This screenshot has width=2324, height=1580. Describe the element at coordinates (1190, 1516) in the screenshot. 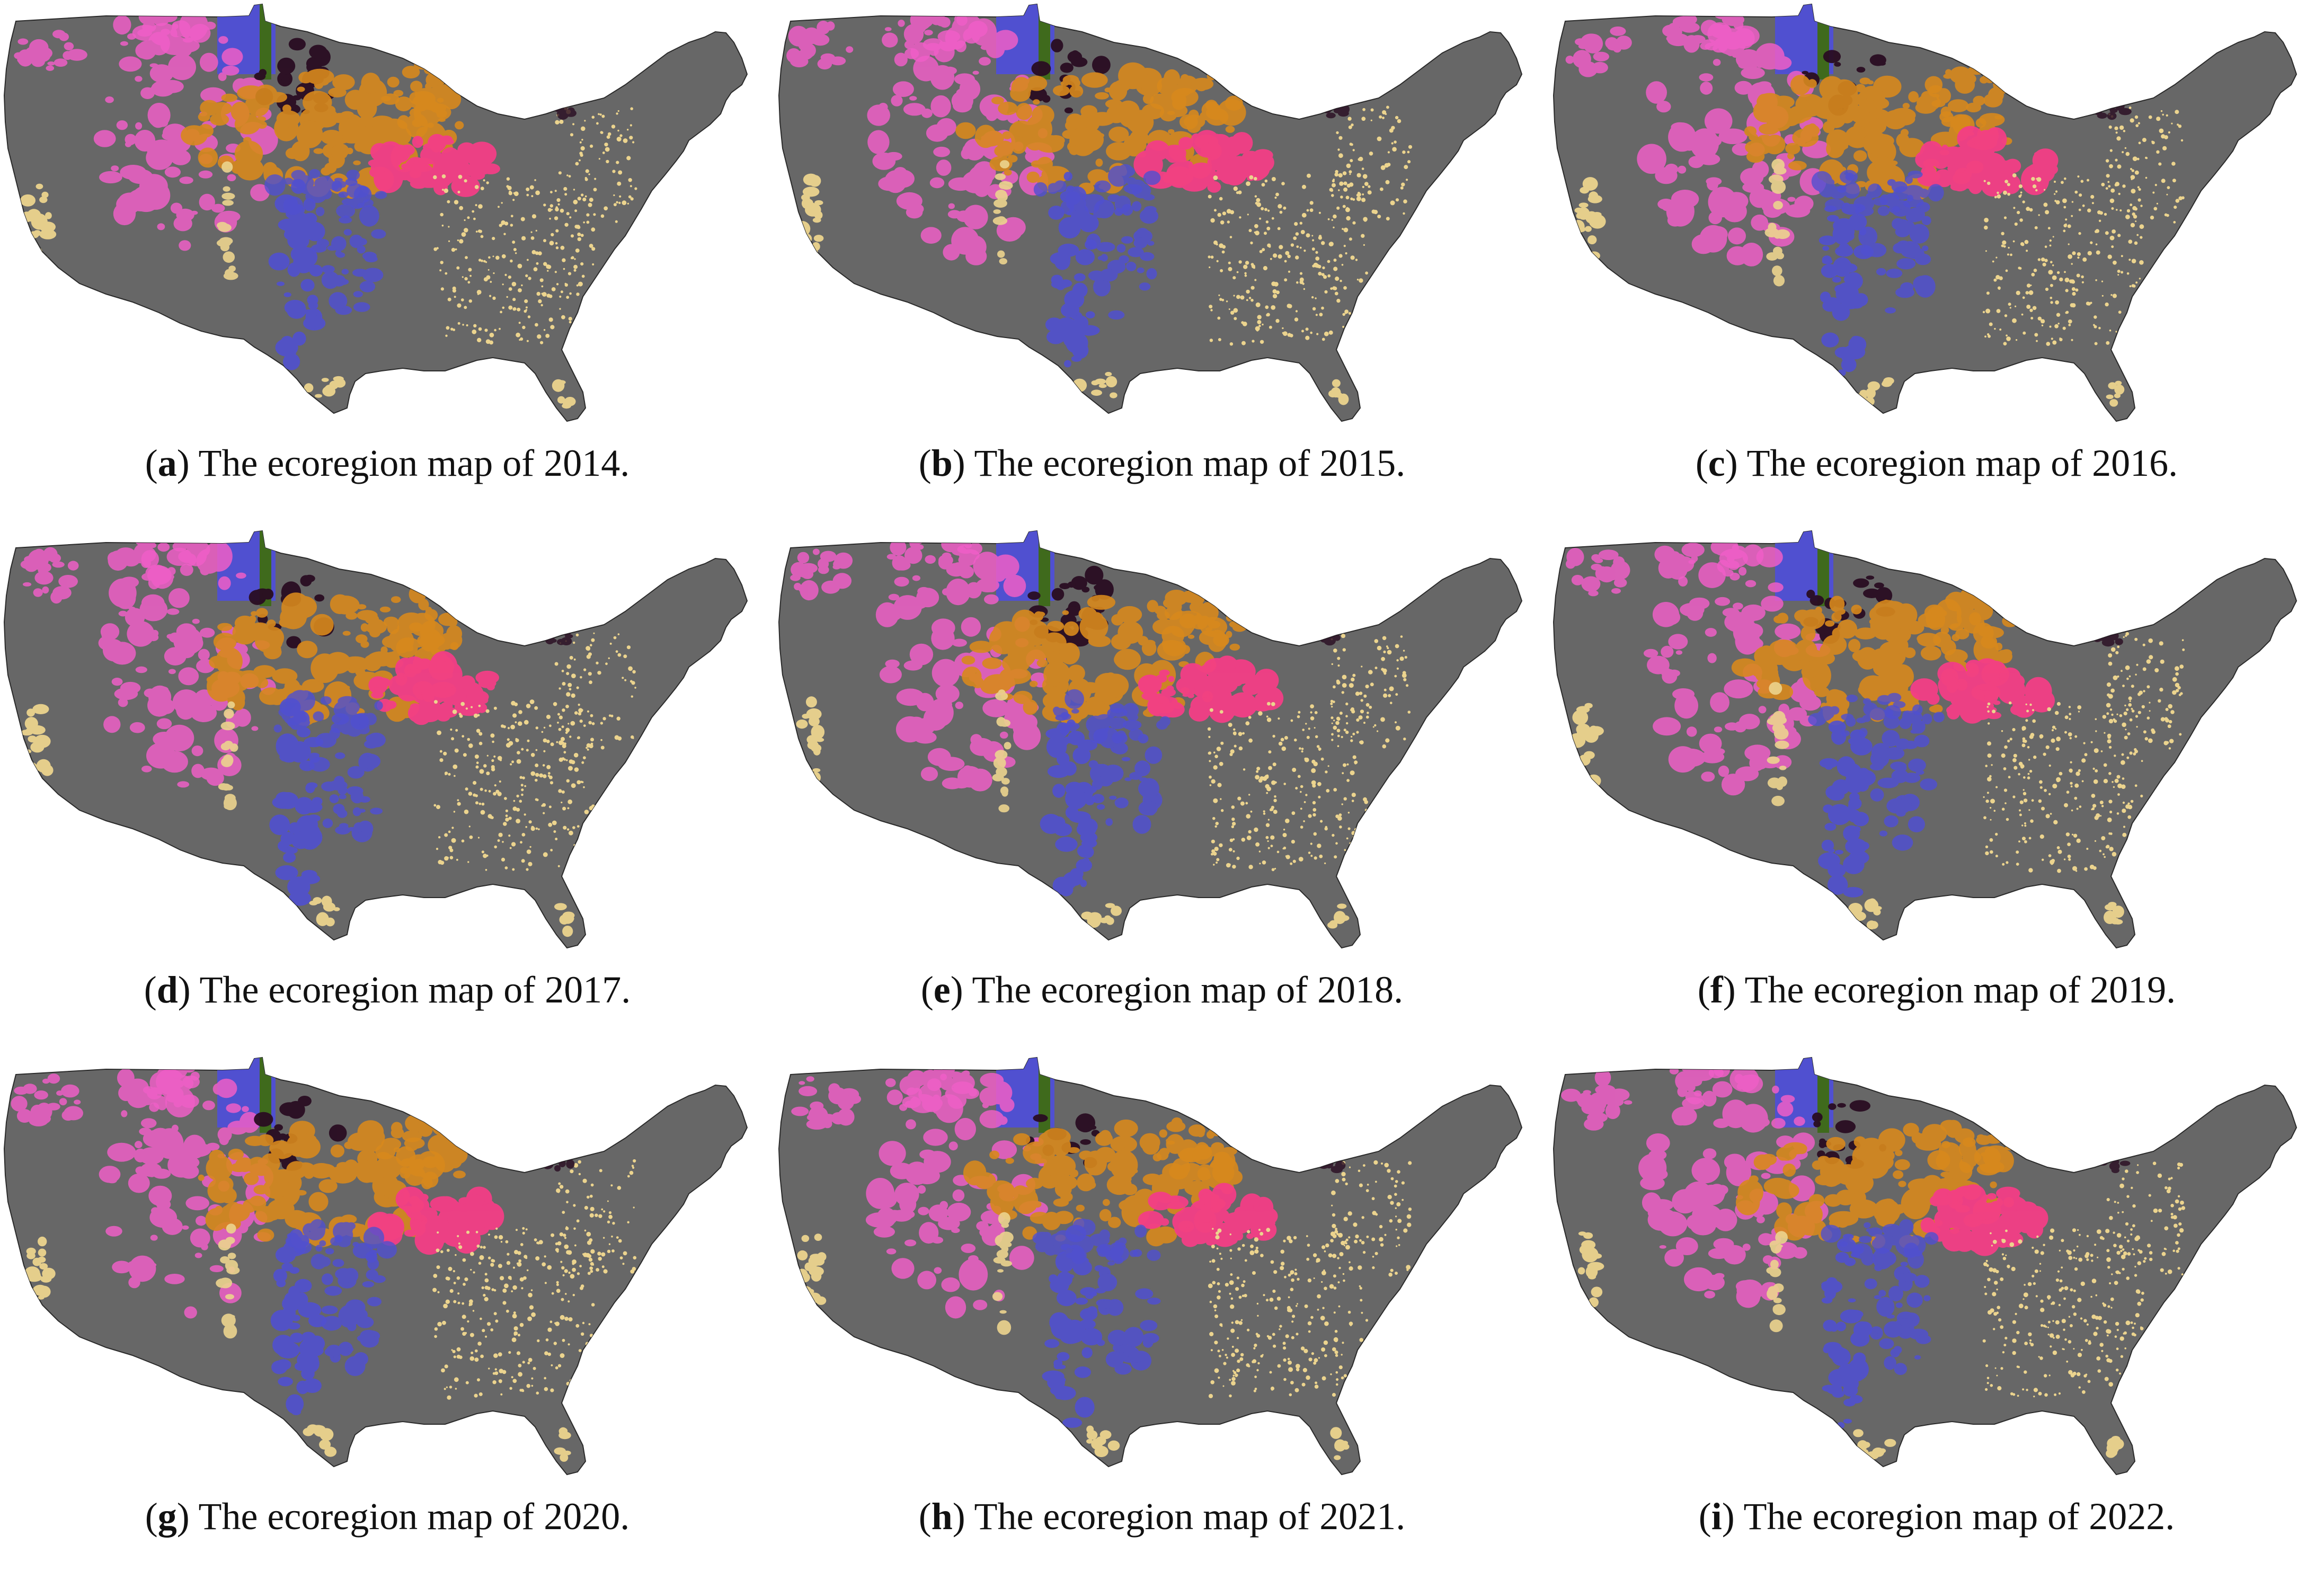

I see `caption-text: The ecoregion map of 2021.` at that location.